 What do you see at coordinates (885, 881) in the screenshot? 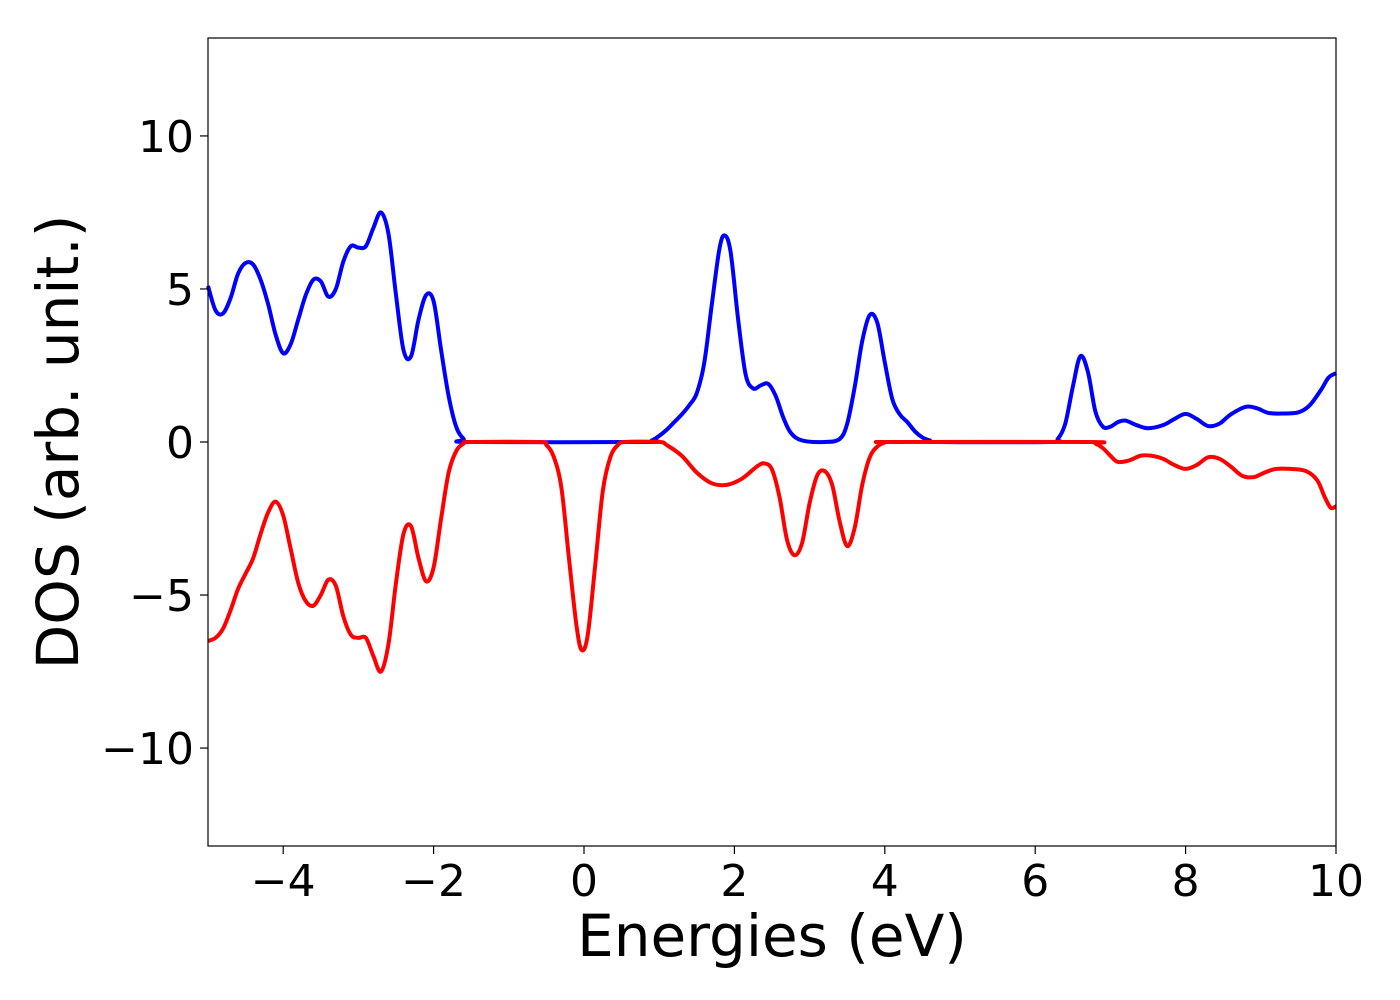
I see `x-tick-label: 4` at bounding box center [885, 881].